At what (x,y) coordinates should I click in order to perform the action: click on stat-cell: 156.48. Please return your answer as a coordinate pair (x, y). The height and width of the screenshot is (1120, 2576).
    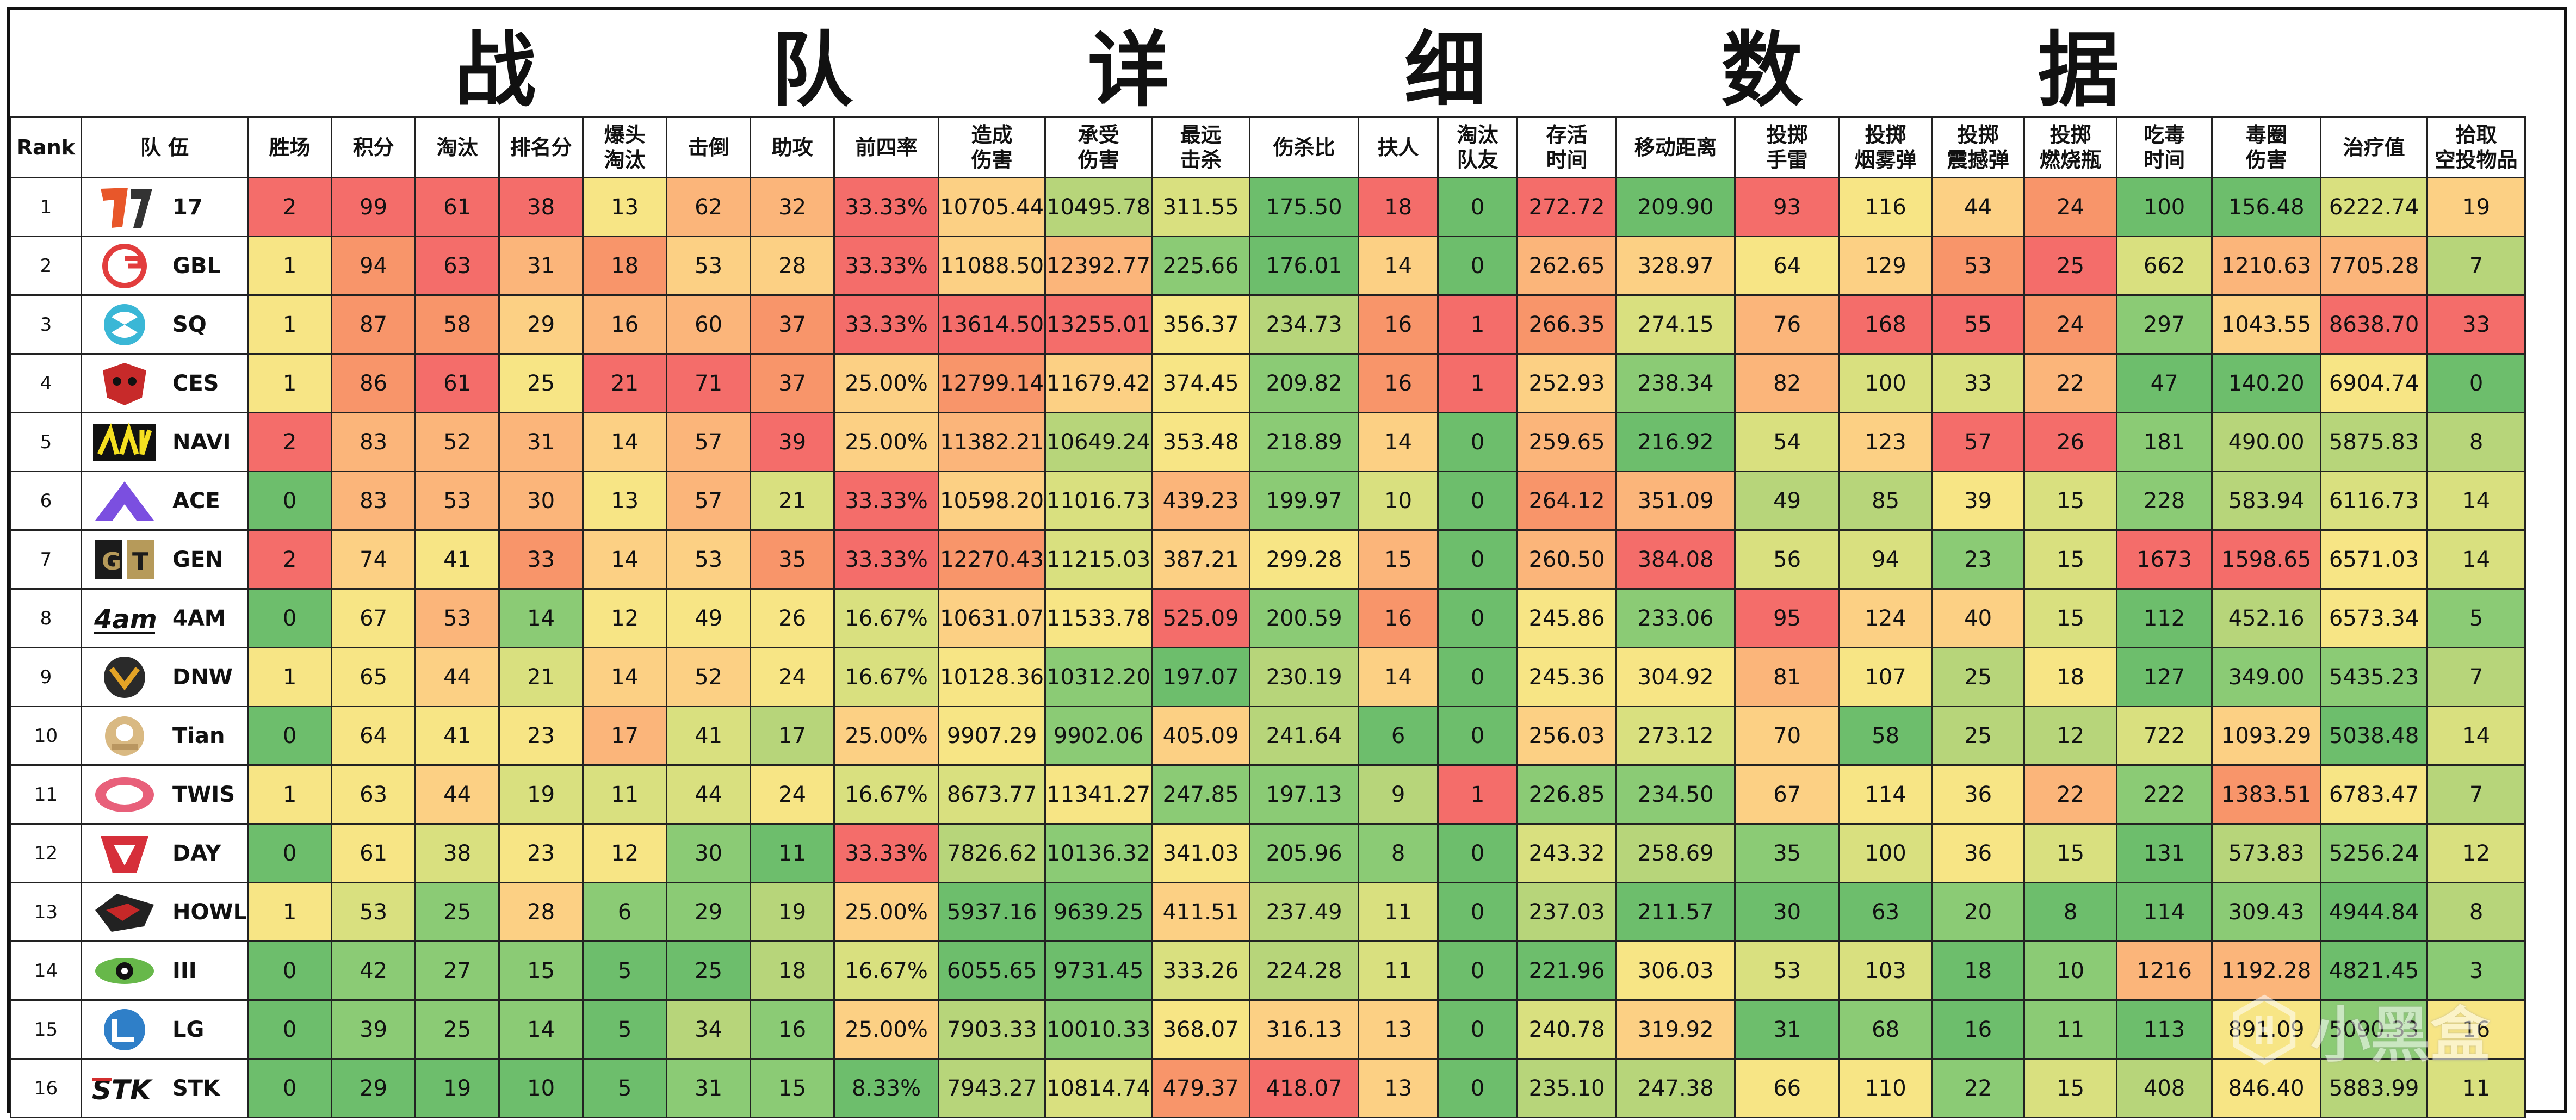
    Looking at the image, I should click on (2266, 207).